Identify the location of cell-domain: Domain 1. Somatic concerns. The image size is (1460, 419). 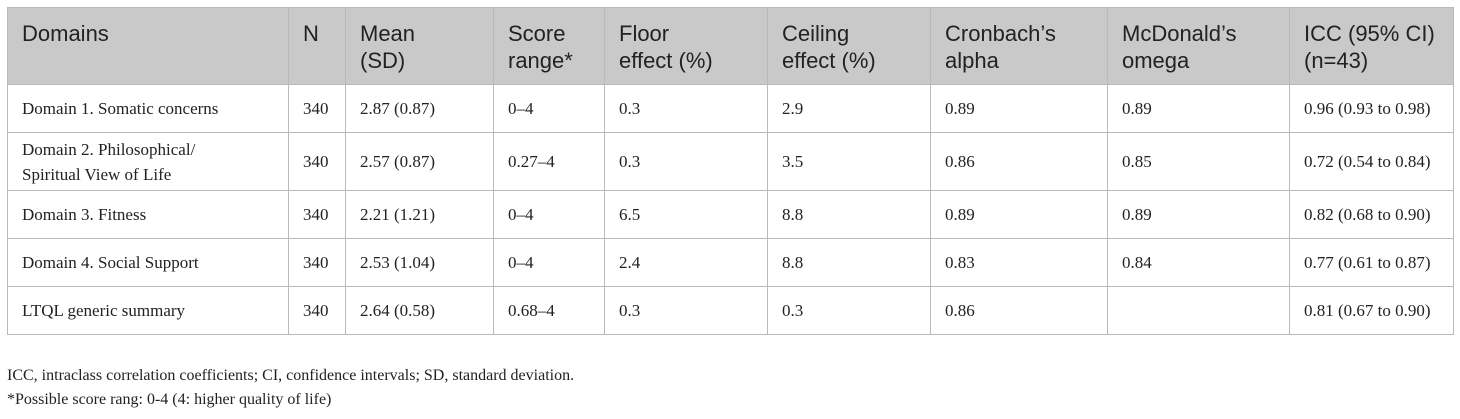
(148, 108).